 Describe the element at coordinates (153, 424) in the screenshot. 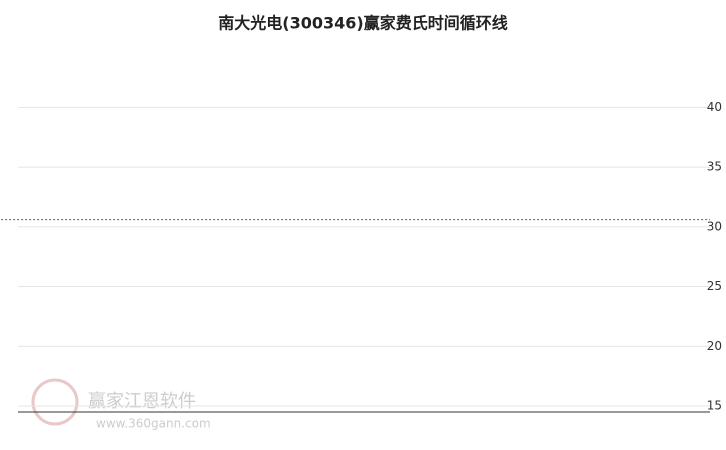

I see `watermark-url: www.360gann.com` at that location.